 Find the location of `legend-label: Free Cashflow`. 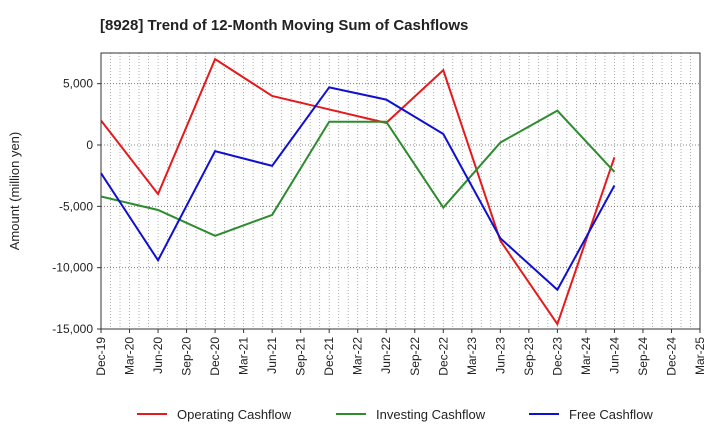

legend-label: Free Cashflow is located at coordinates (611, 414).